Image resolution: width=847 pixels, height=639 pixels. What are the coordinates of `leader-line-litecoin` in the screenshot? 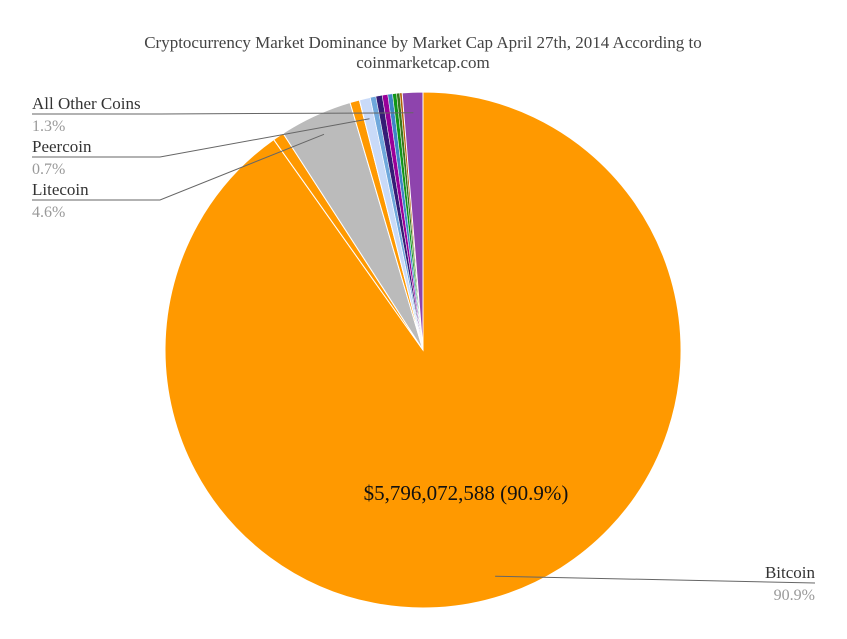 It's located at (178, 167).